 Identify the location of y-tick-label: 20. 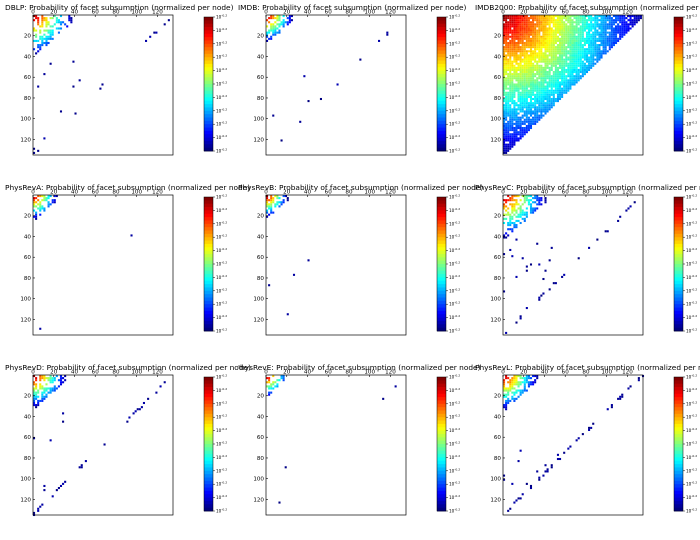
(261, 217).